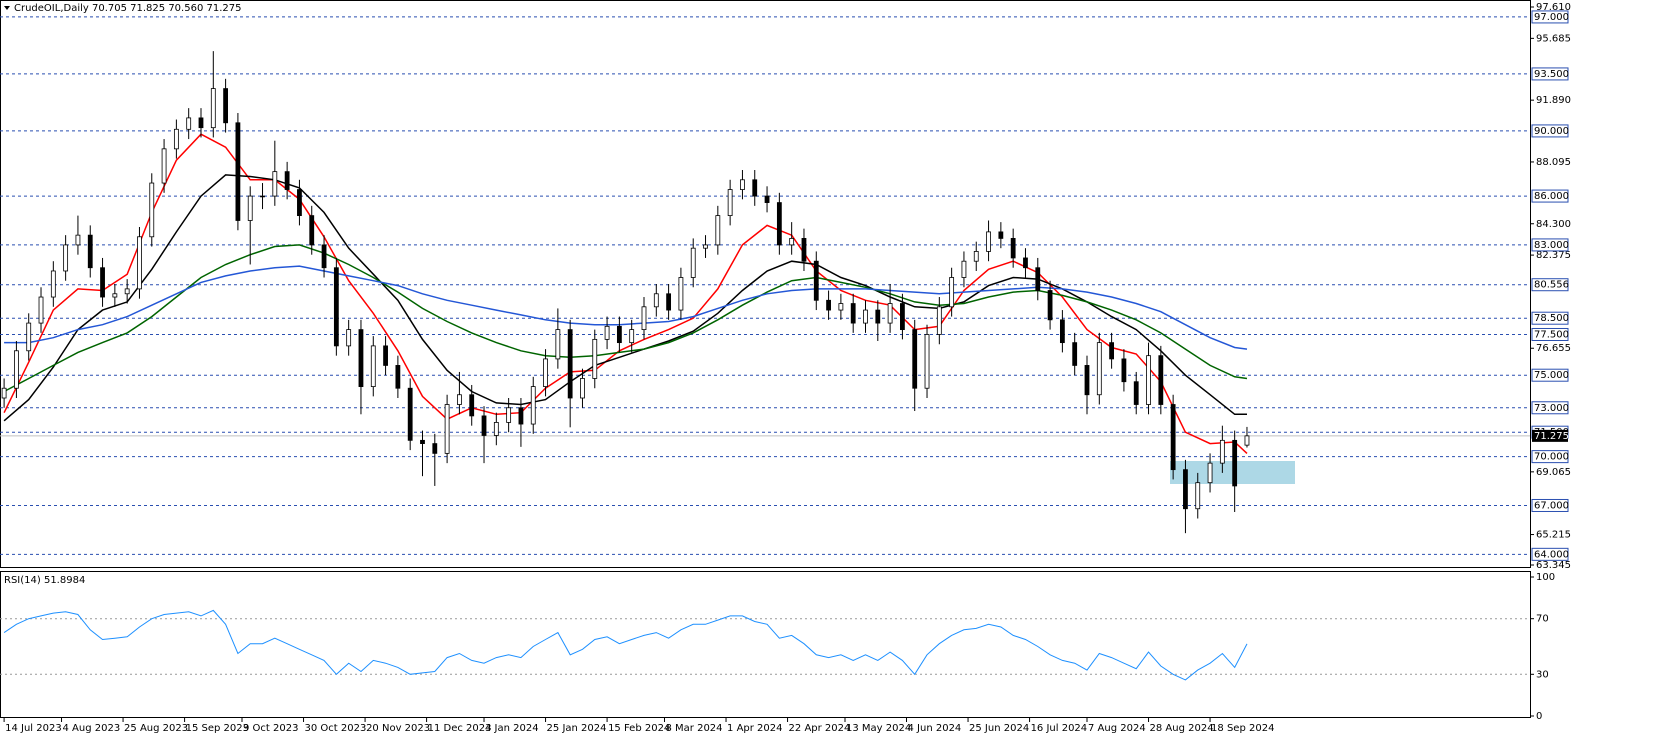 This screenshot has width=1664, height=736. What do you see at coordinates (1553, 100) in the screenshot?
I see `y-tick-label: 91.890` at bounding box center [1553, 100].